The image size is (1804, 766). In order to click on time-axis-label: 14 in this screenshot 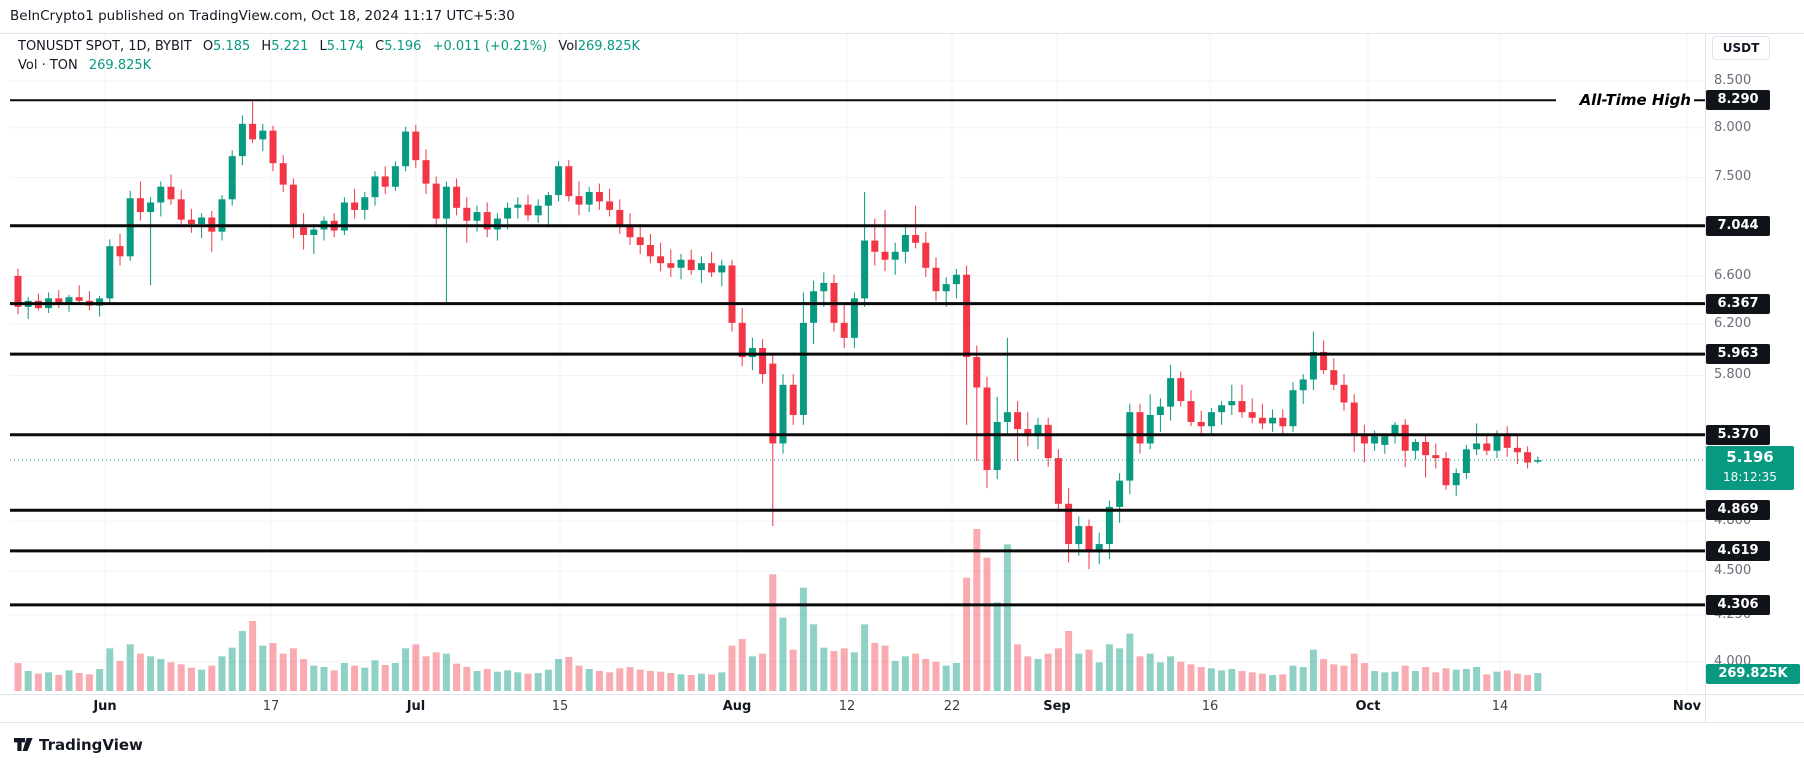, I will do `click(1500, 706)`.